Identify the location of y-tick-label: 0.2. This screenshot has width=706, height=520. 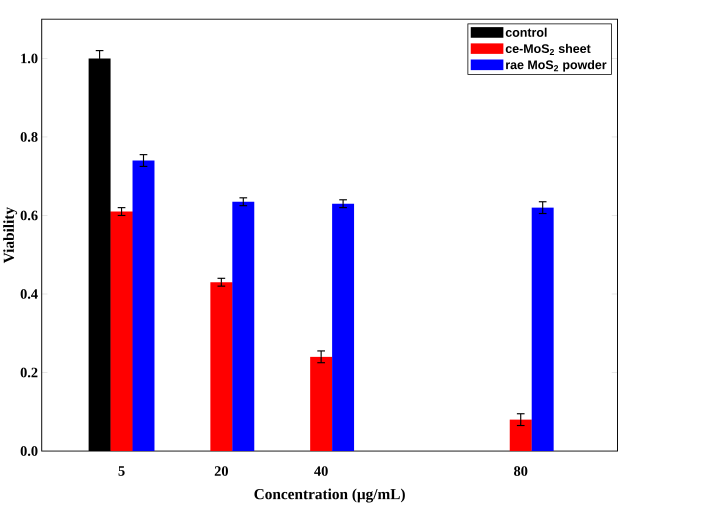
(29, 373).